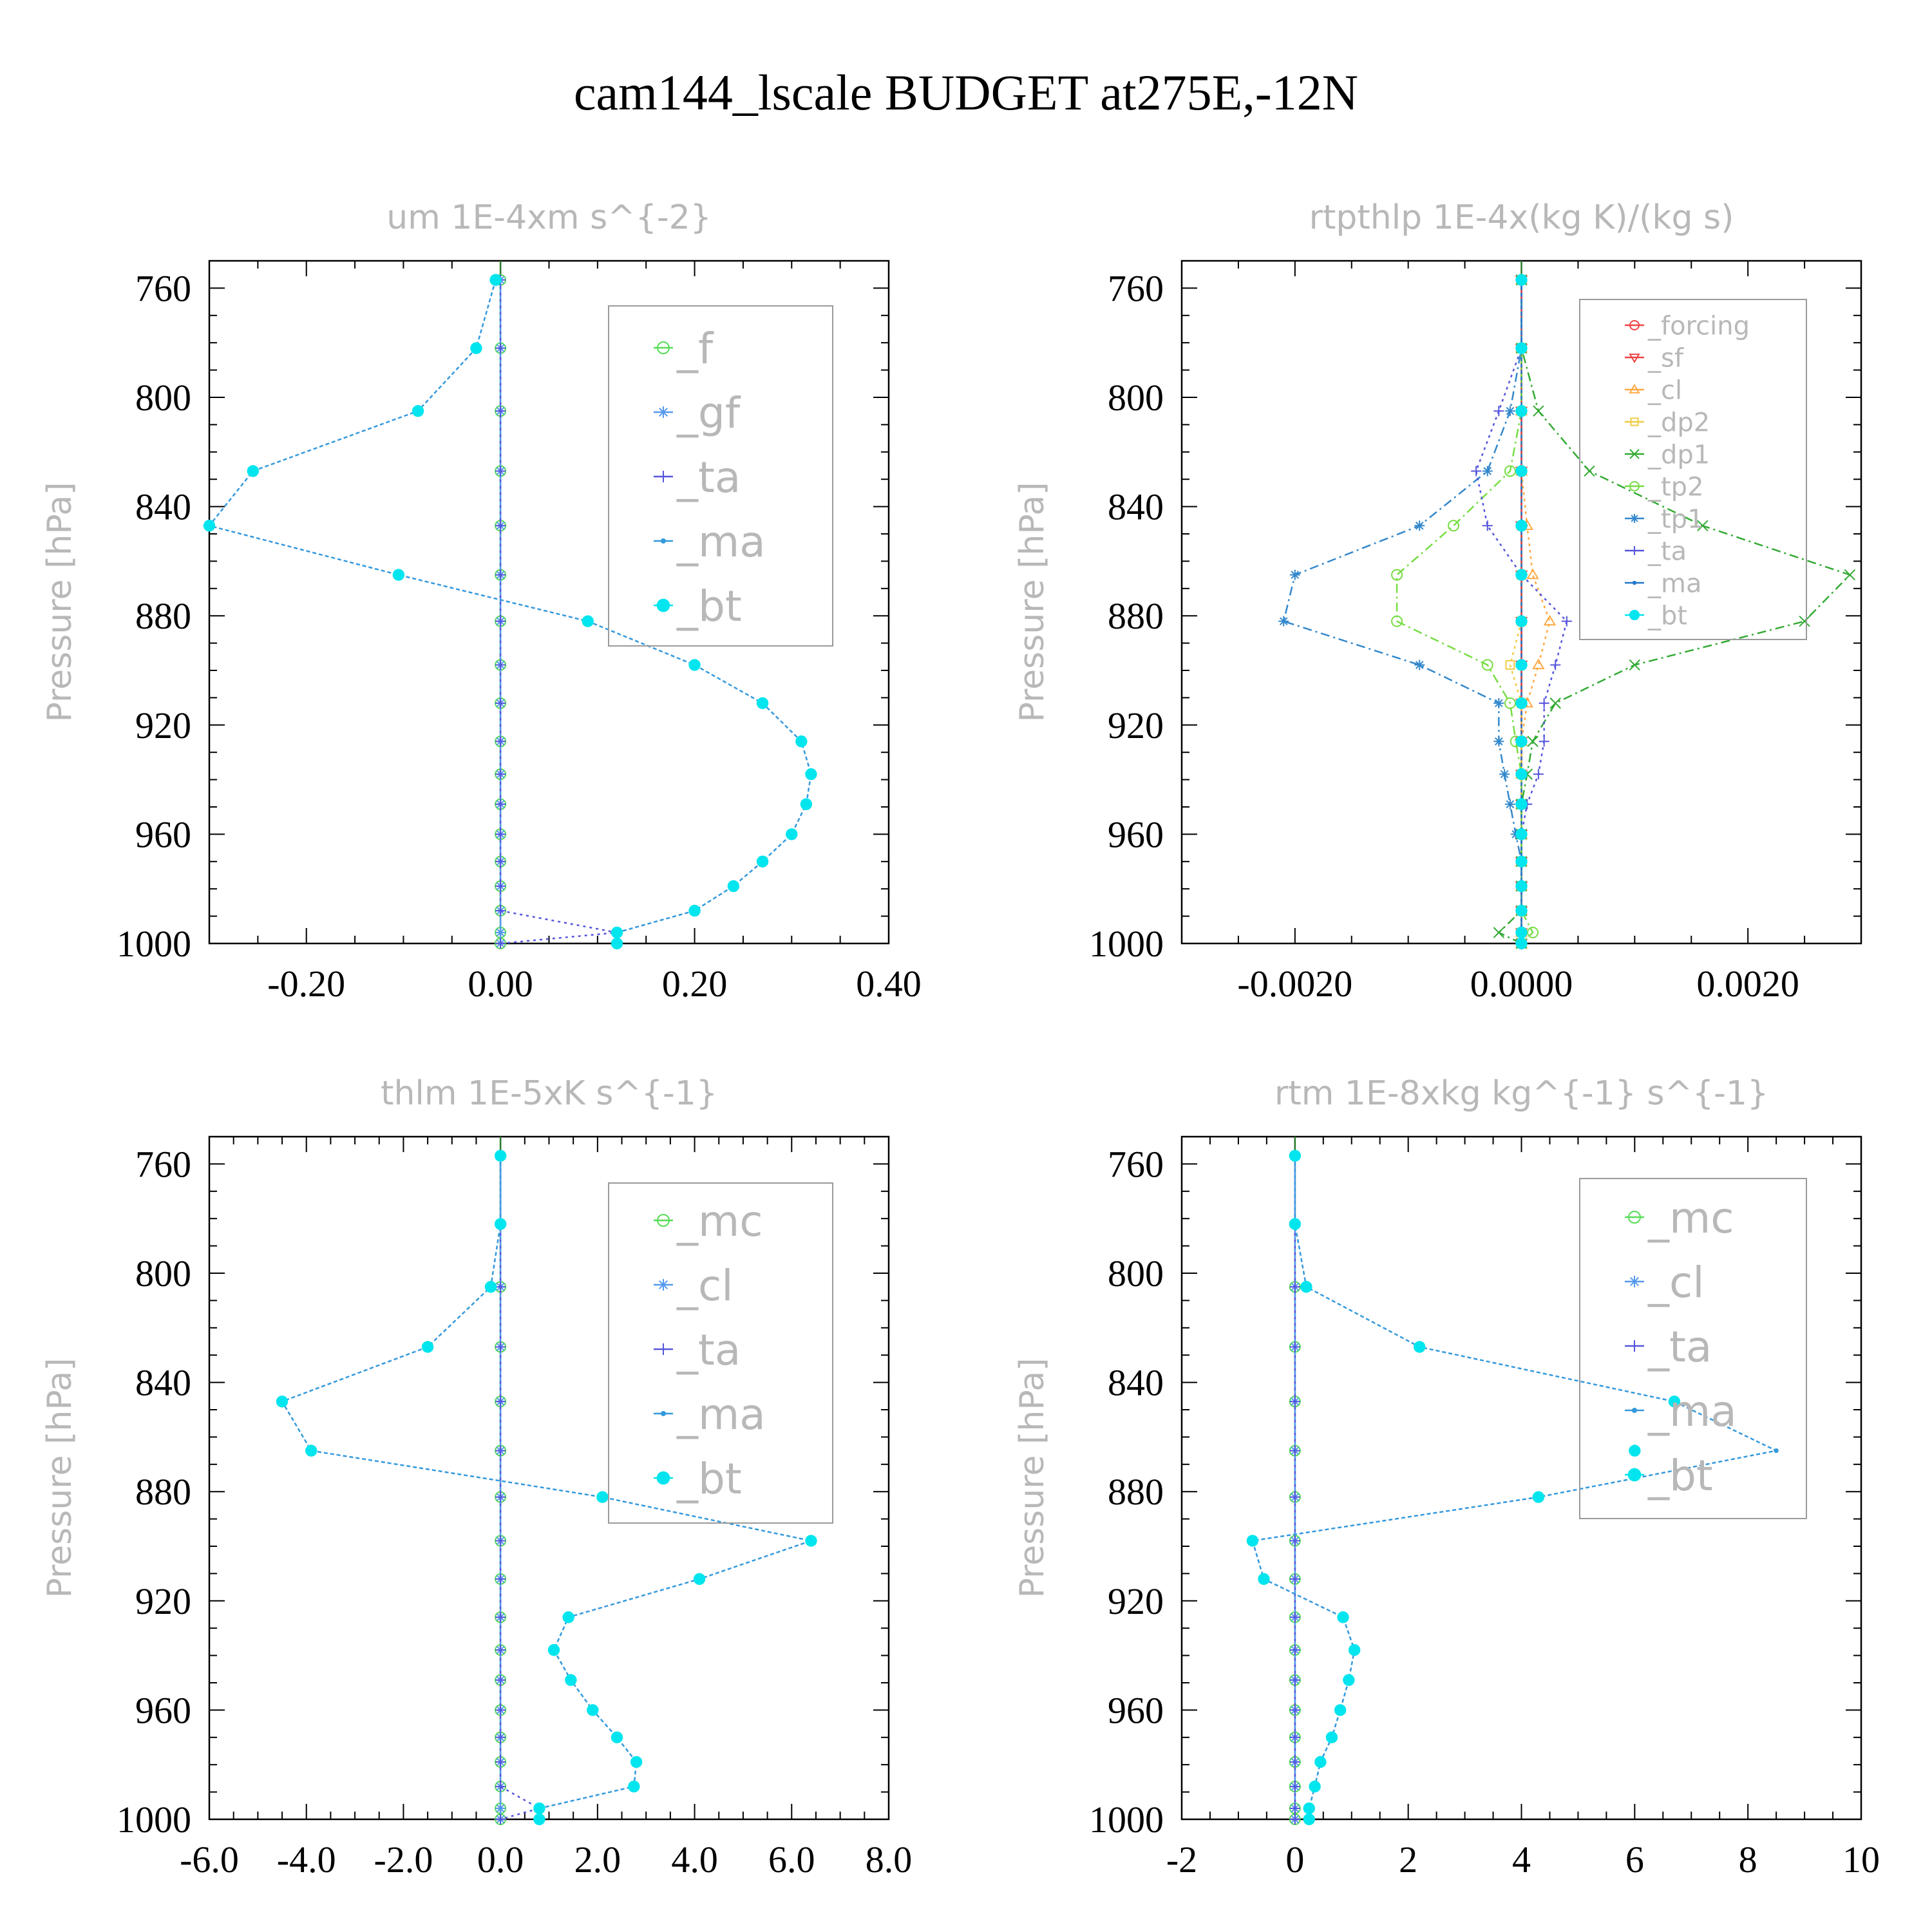 The height and width of the screenshot is (1932, 1932). I want to click on data-point-gf, so click(500, 933).